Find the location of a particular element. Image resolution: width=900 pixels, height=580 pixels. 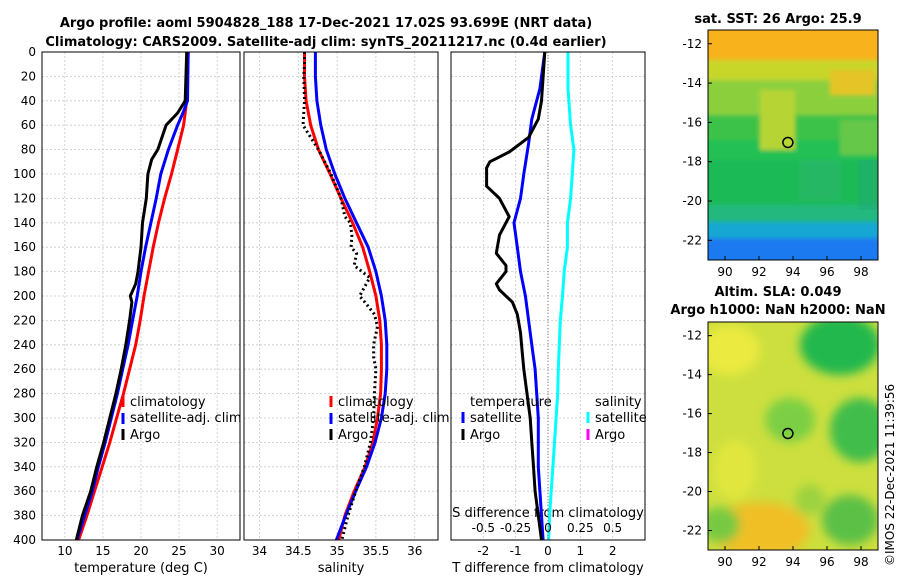

s-difference-xlabel: S difference from climatology is located at coordinates (548, 513).